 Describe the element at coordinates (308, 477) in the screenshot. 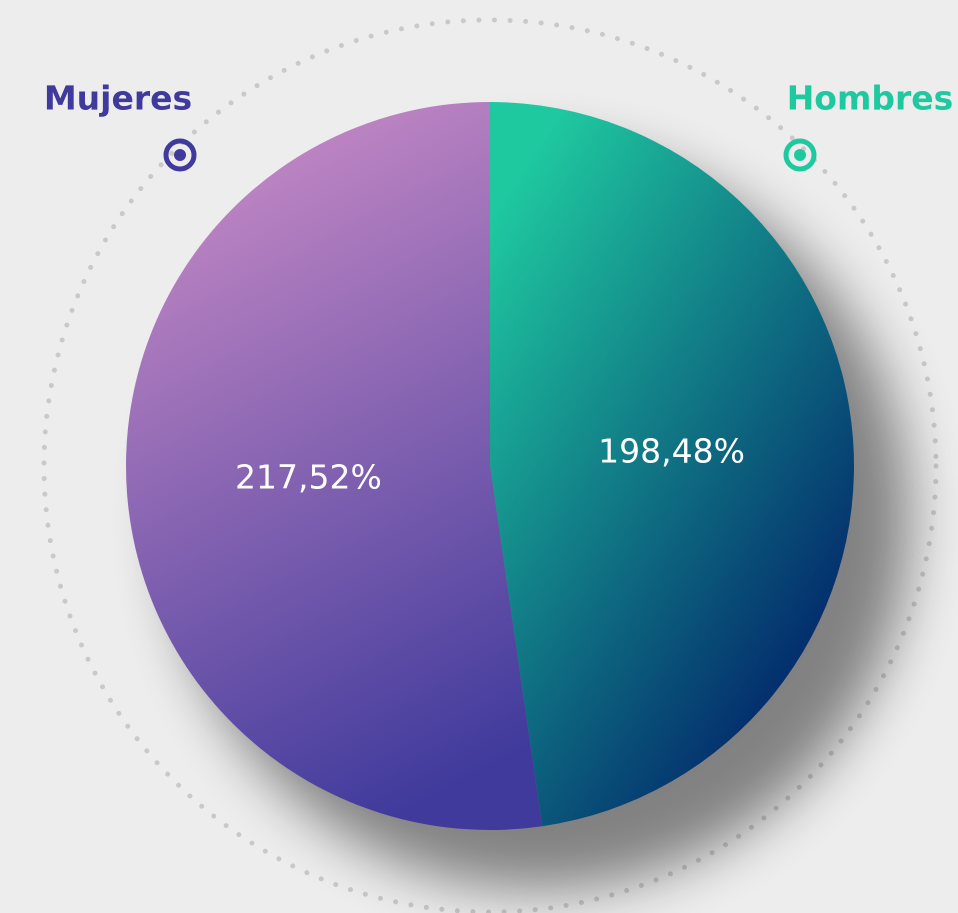

I see `value-label: 217,52%` at that location.